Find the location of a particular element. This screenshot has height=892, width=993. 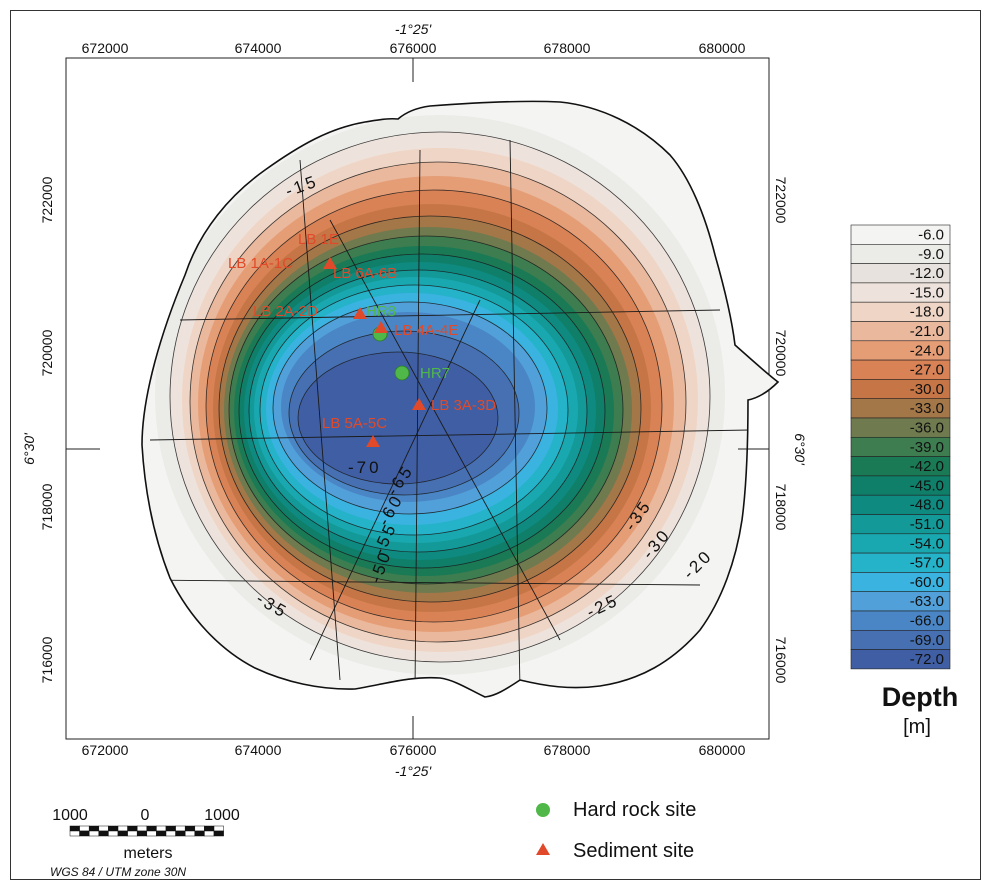

bottom-longitude-label: -1°25' is located at coordinates (414, 771).